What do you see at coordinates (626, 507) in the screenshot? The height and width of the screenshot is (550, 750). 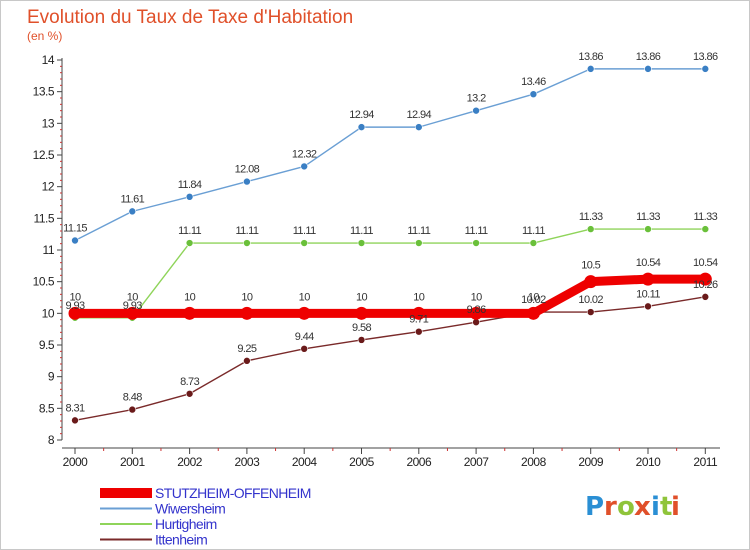 I see `logo-letter: o` at bounding box center [626, 507].